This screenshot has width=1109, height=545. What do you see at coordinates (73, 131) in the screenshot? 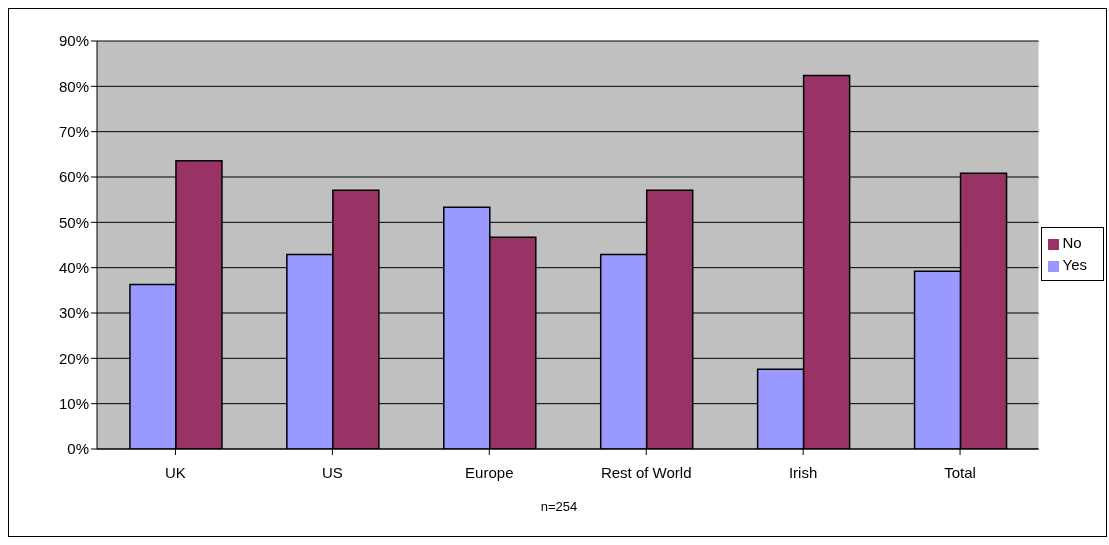
I see `y-tick-label: 70%` at bounding box center [73, 131].